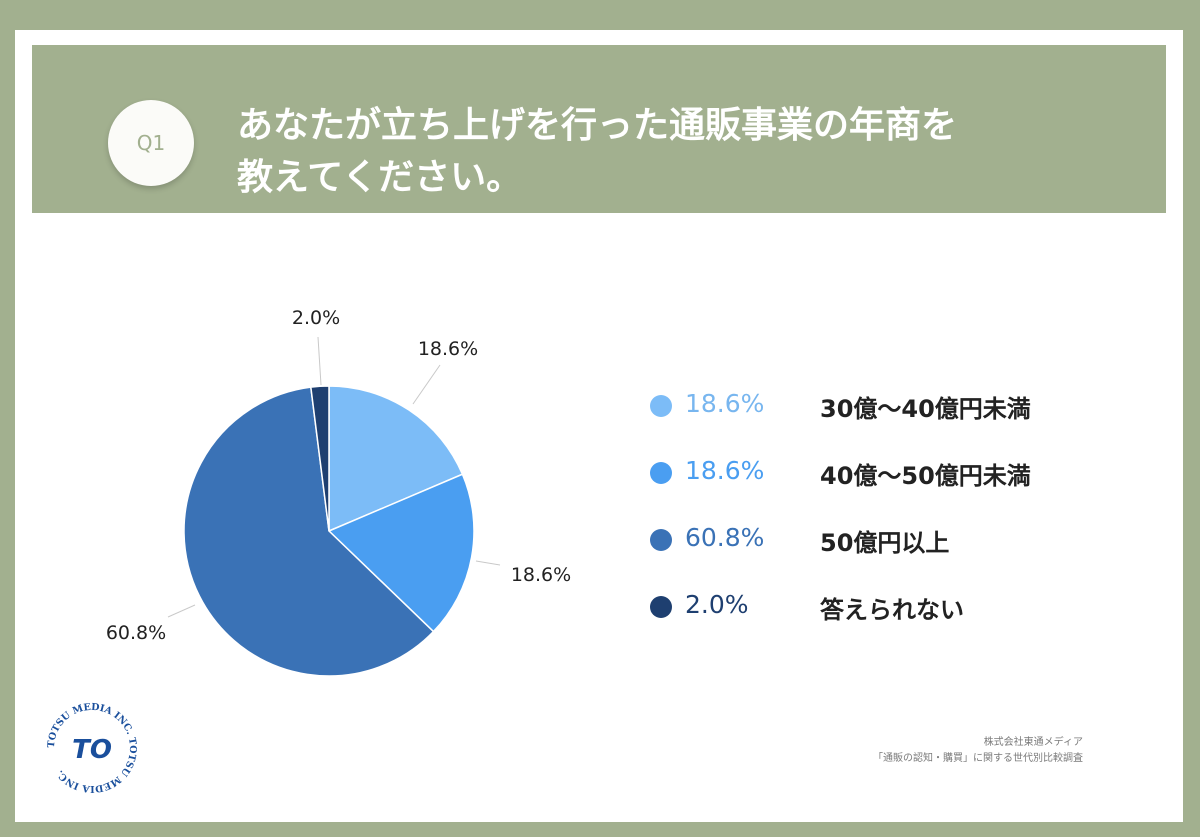 The height and width of the screenshot is (837, 1200). What do you see at coordinates (725, 537) in the screenshot?
I see `legend-percentage: 60.8%` at bounding box center [725, 537].